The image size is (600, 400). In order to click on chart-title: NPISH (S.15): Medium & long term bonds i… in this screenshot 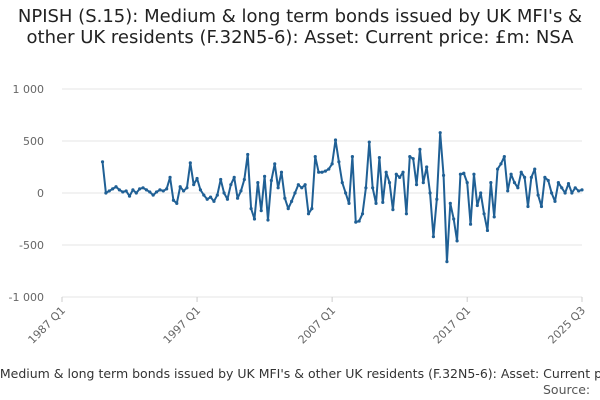, I will do `click(300, 27)`.